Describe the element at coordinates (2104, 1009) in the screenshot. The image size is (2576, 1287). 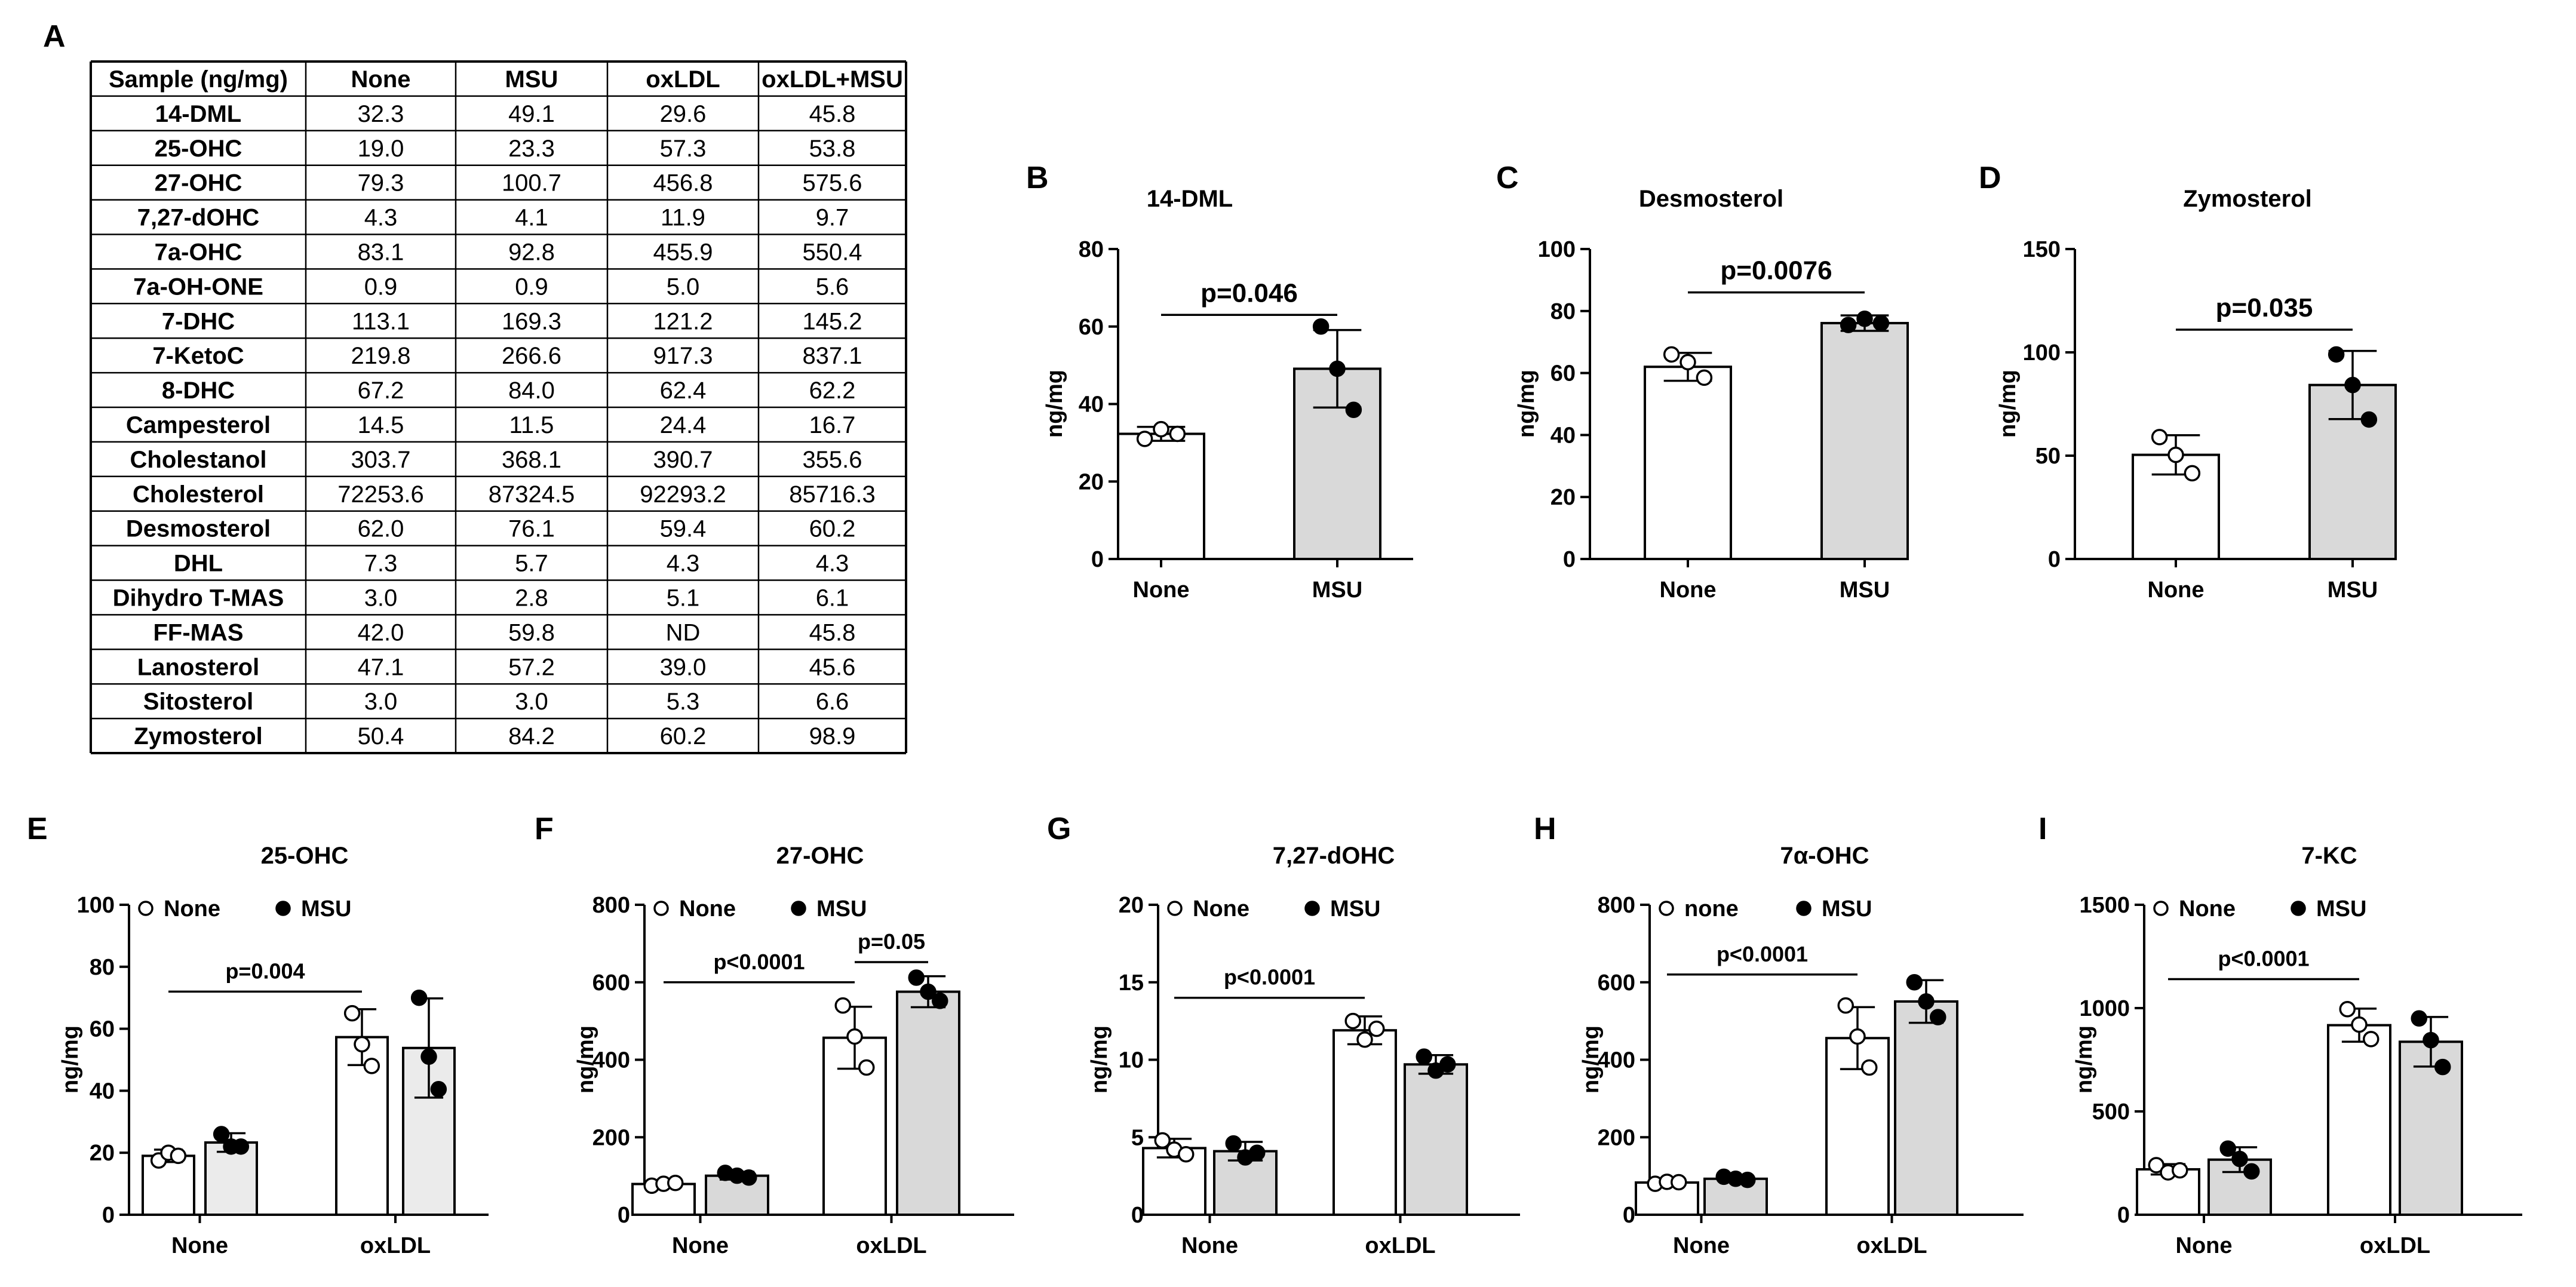
I see `y-tick-label: 1000` at that location.